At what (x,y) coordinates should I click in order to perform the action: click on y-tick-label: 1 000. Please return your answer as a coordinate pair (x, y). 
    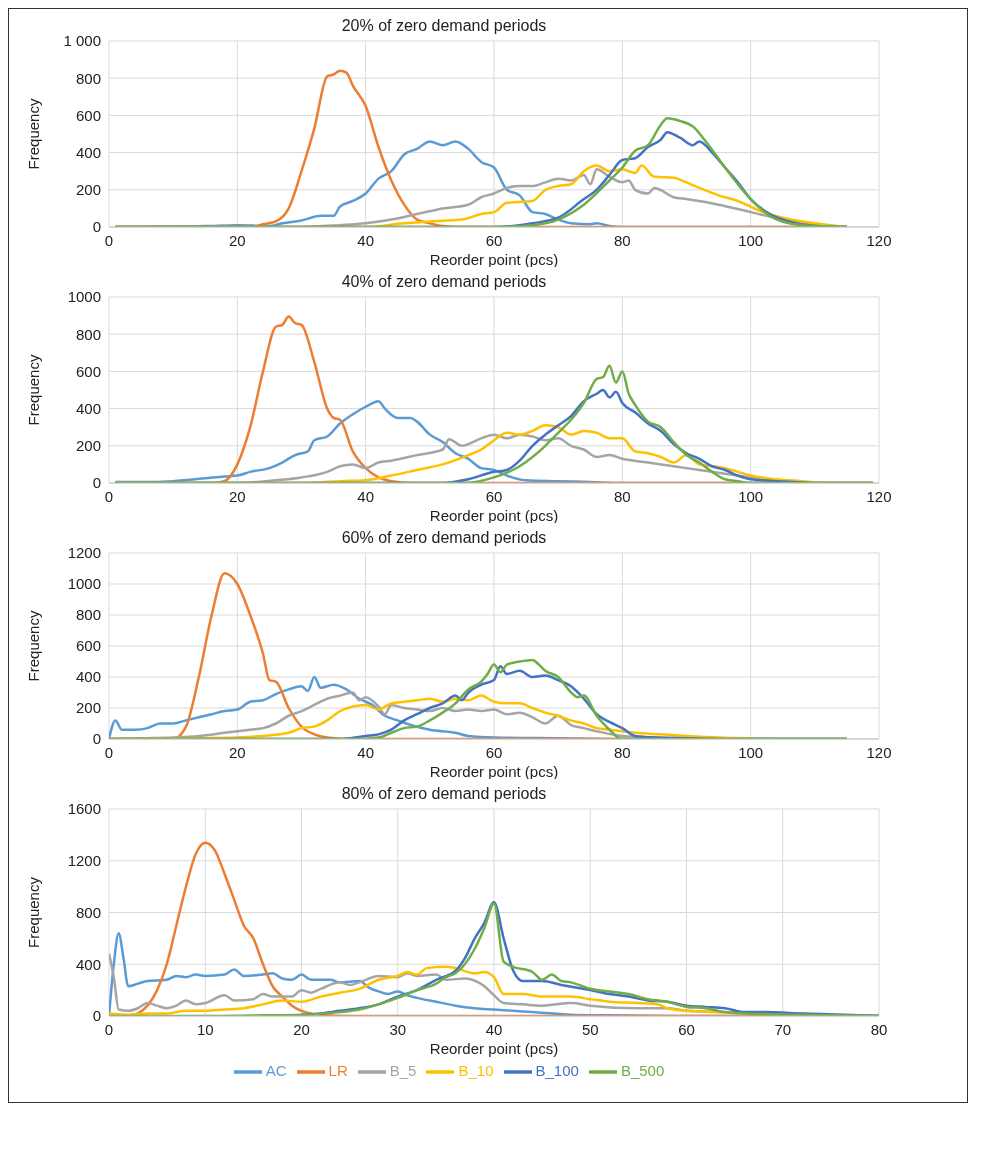
    Looking at the image, I should click on (82, 41).